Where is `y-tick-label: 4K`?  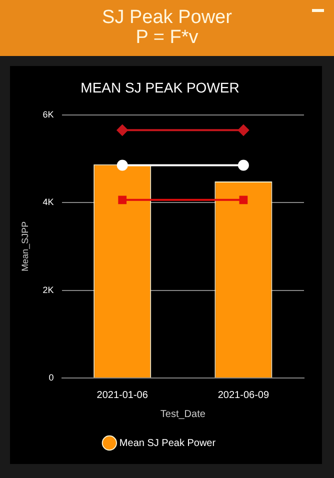 y-tick-label: 4K is located at coordinates (48, 202).